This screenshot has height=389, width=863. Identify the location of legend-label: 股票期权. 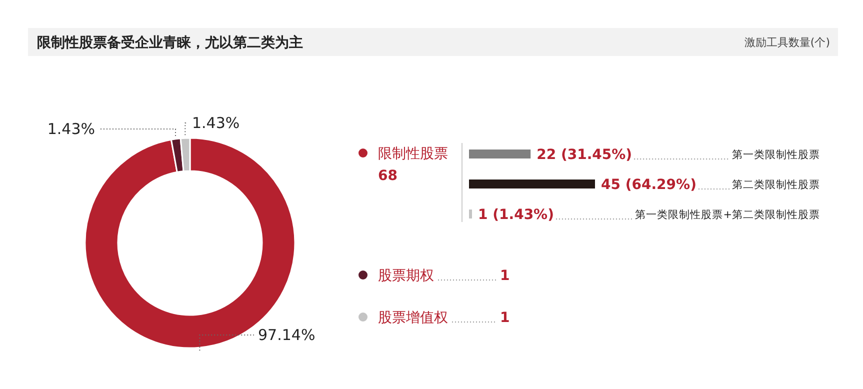
(406, 276).